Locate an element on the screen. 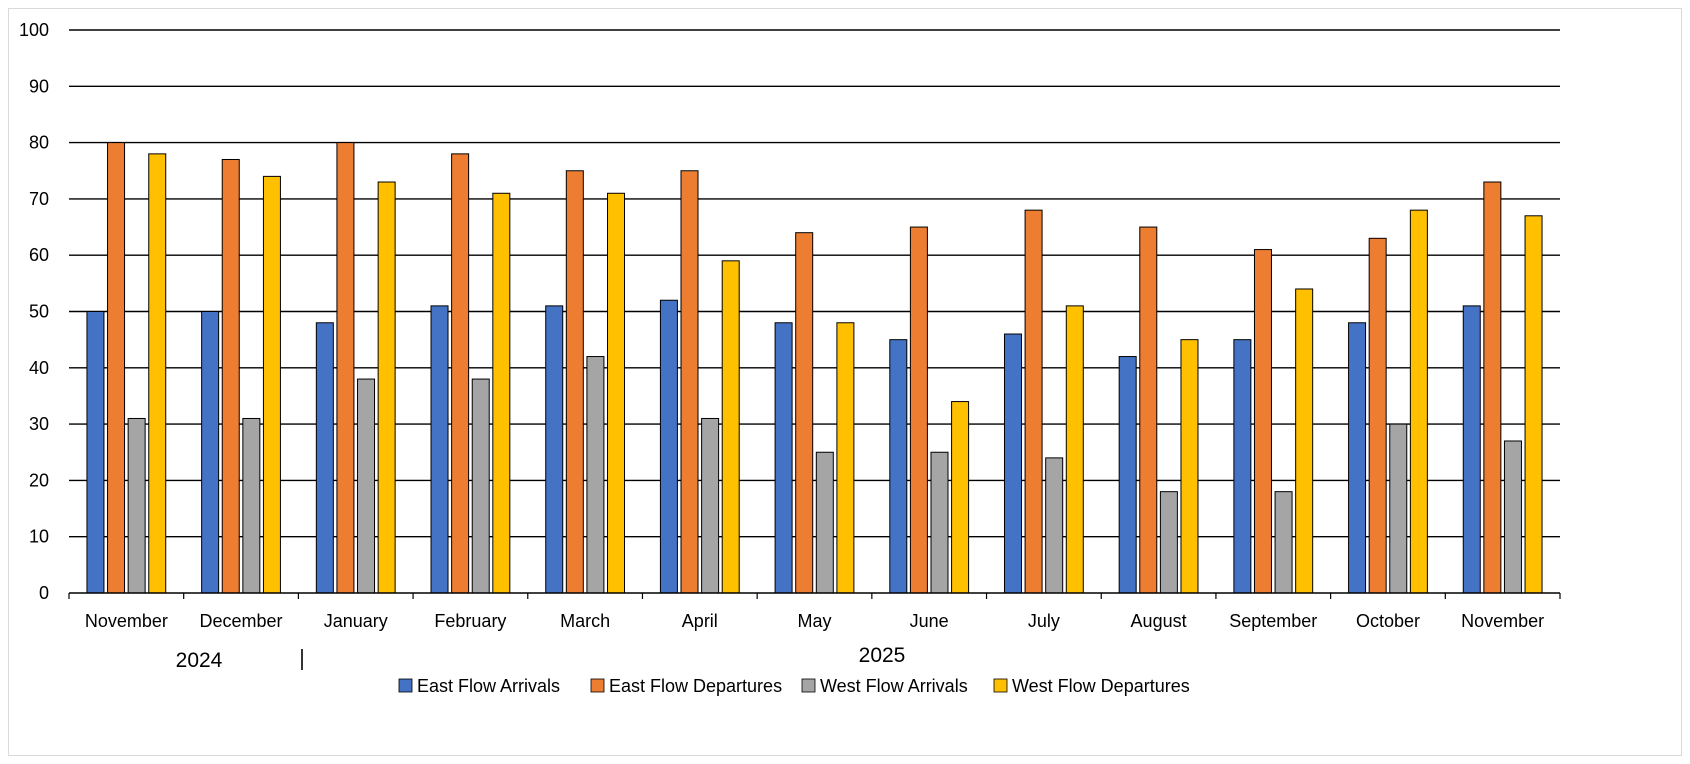 This screenshot has width=1690, height=764. x-tick-label: January is located at coordinates (356, 621).